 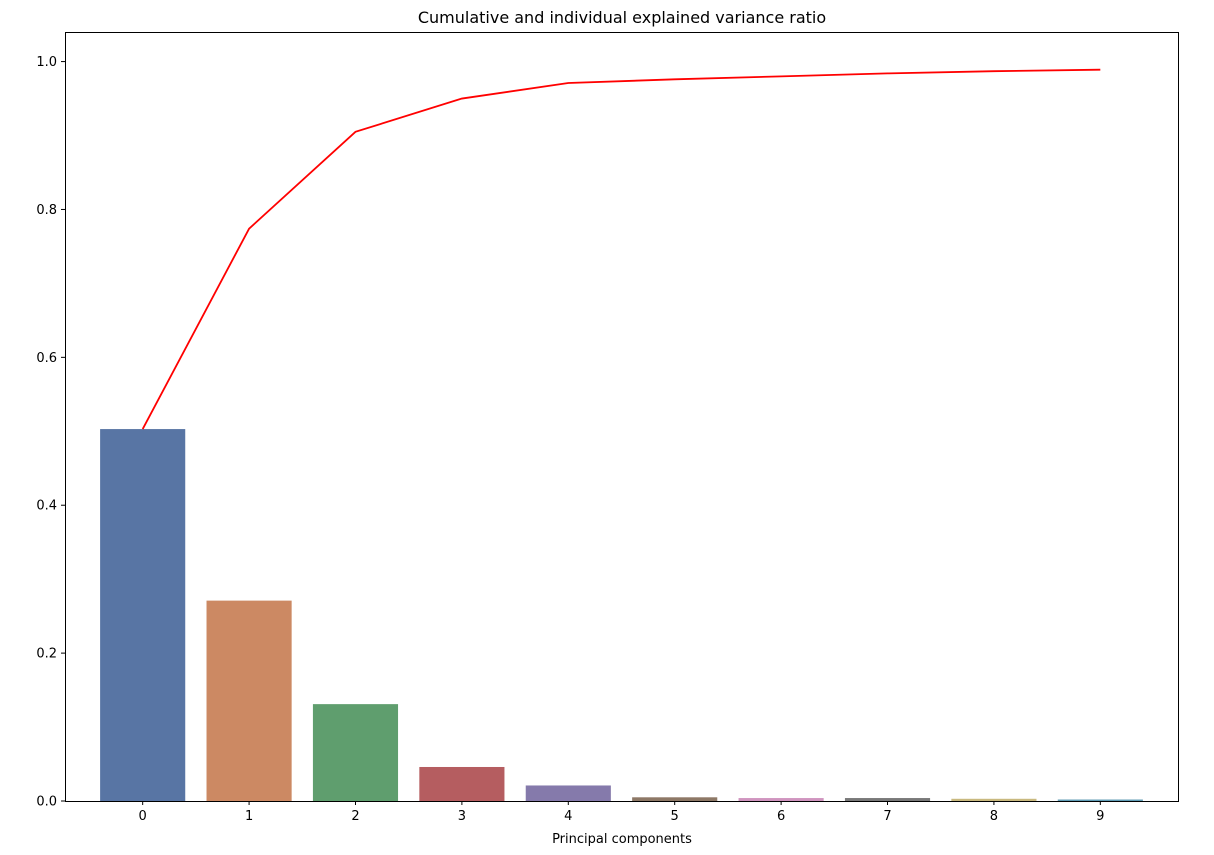 I want to click on y-tick-label: 0.8, so click(x=46, y=210).